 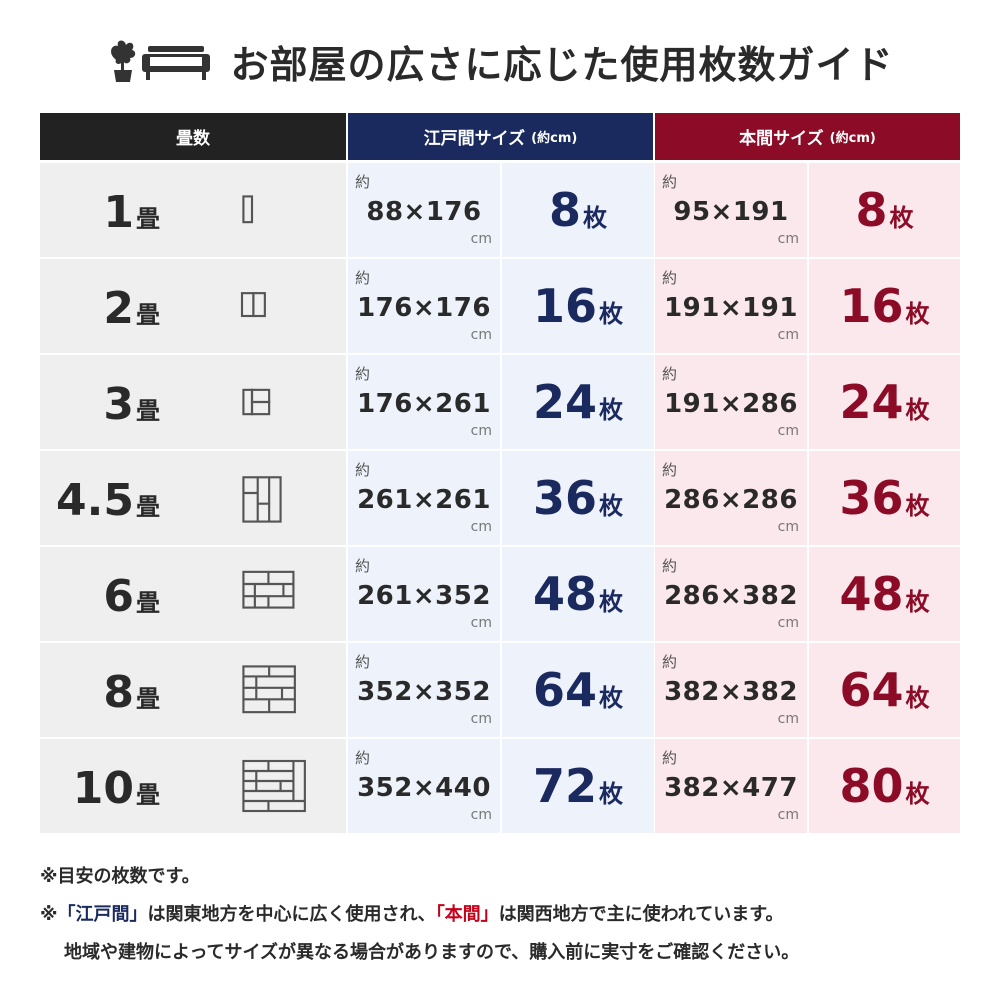 I want to click on hon-count: 36枚, so click(x=884, y=498).